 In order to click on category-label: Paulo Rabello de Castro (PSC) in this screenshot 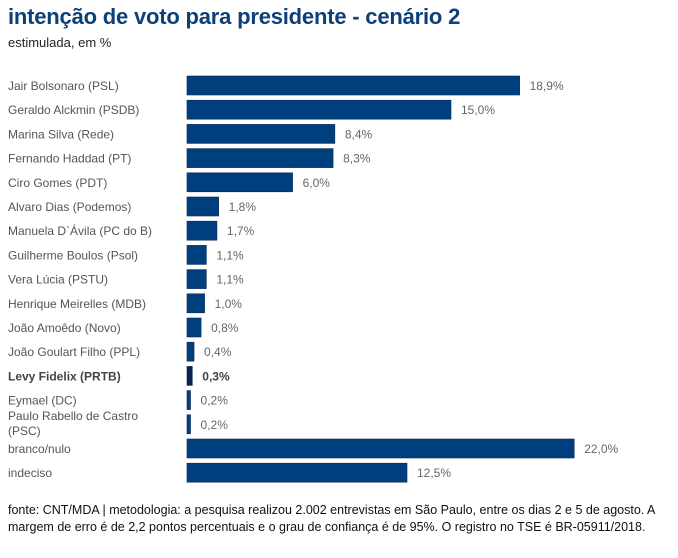, I will do `click(73, 423)`.